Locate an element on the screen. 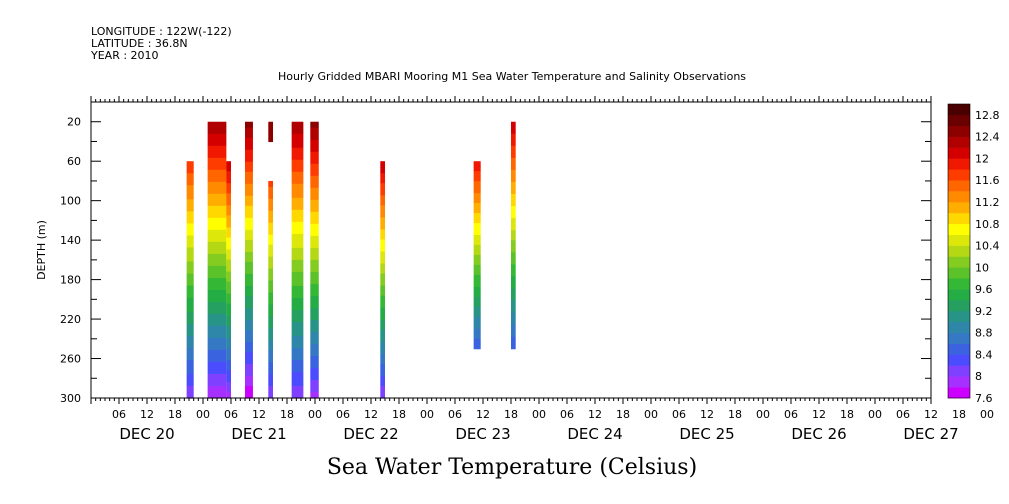 This screenshot has width=1009, height=504. data-column is located at coordinates (270, 132).